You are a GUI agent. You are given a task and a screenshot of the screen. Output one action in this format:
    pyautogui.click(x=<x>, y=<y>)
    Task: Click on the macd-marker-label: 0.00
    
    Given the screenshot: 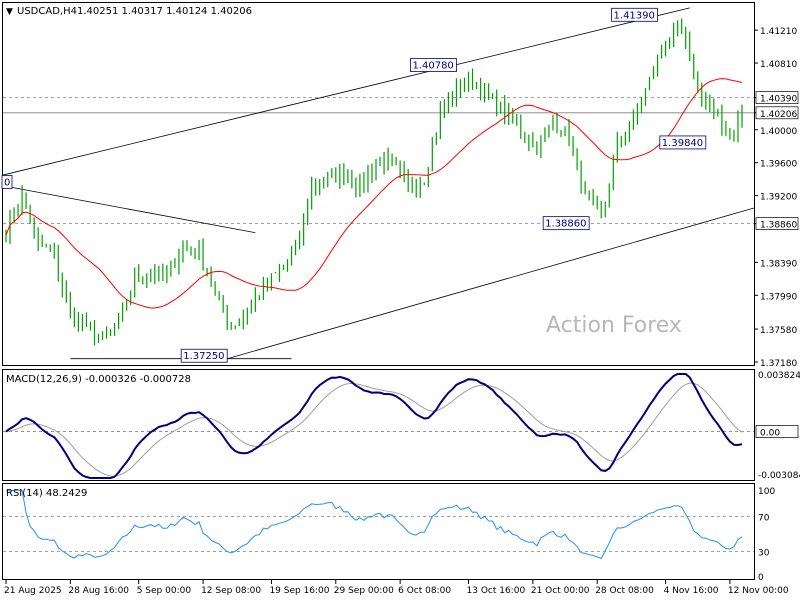 What is the action you would take?
    pyautogui.click(x=770, y=434)
    